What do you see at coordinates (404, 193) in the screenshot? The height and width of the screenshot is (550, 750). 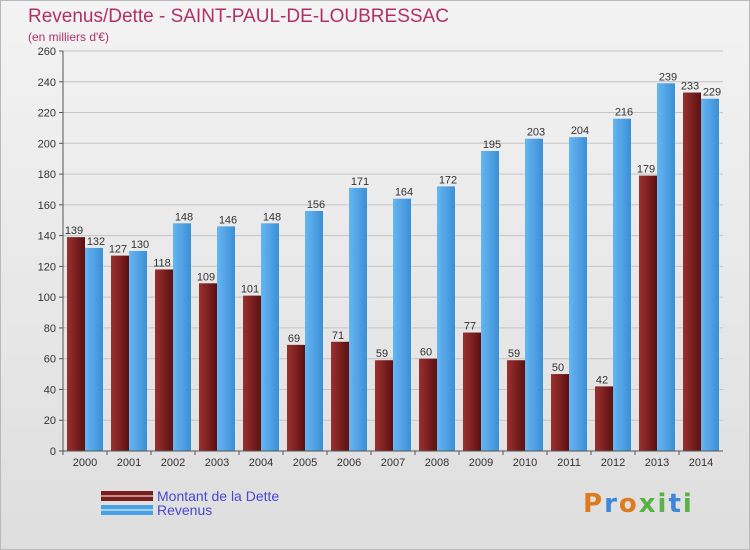 I see `data-label-revenus-2007: 164` at bounding box center [404, 193].